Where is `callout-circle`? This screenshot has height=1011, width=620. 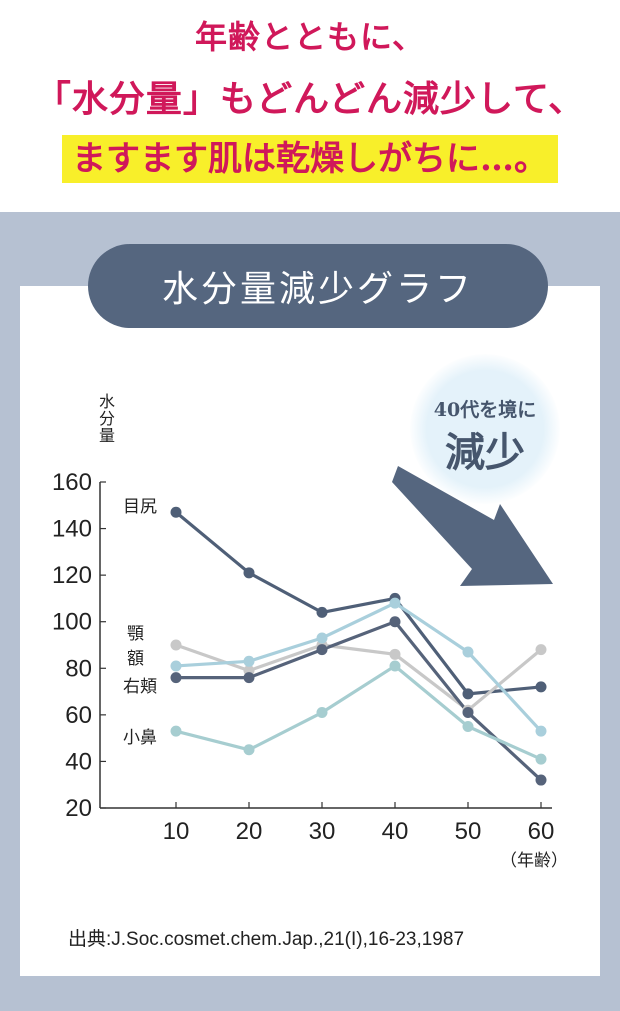
callout-circle is located at coordinates (485, 429).